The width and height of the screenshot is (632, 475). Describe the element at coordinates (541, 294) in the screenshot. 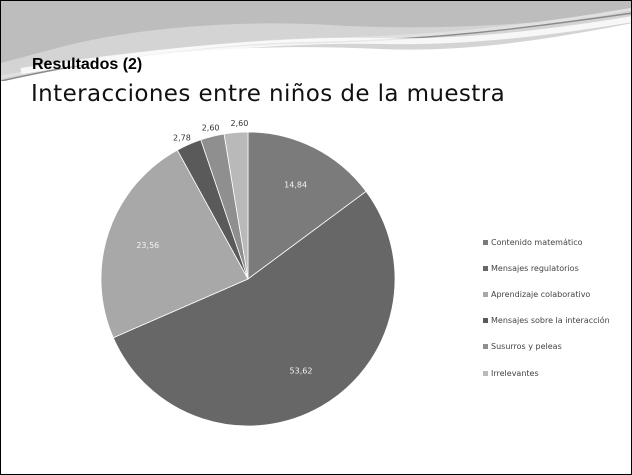

I see `legend-label: Aprendizaje colaborativo` at that location.